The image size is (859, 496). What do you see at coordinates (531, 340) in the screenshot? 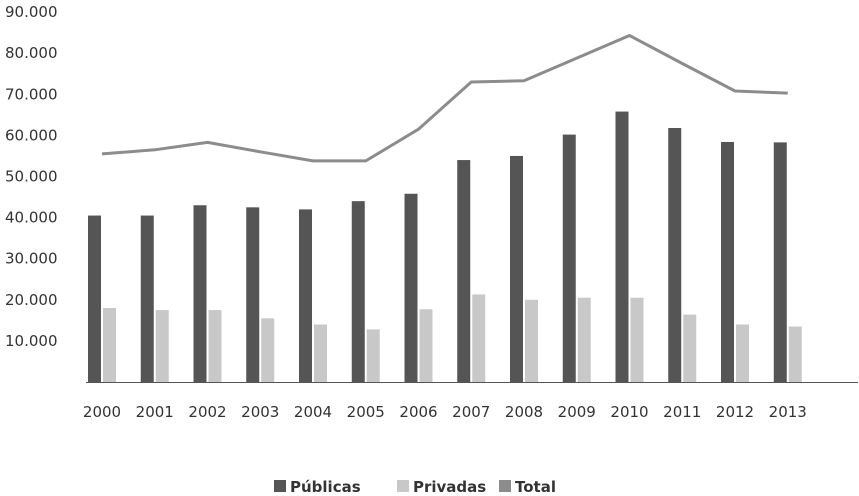
I see `bar-privadas-2008` at bounding box center [531, 340].